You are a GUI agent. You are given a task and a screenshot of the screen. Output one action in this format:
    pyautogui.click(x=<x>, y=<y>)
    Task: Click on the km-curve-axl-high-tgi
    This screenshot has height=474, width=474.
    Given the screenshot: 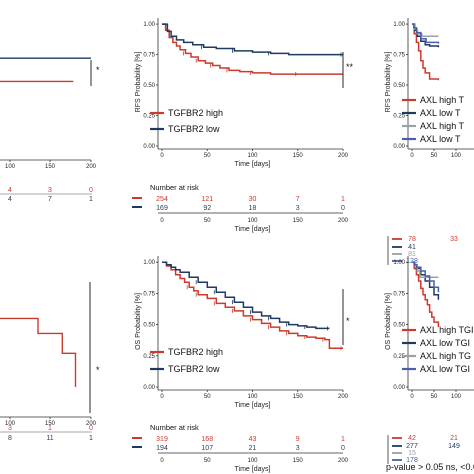 What is the action you would take?
    pyautogui.click(x=426, y=294)
    